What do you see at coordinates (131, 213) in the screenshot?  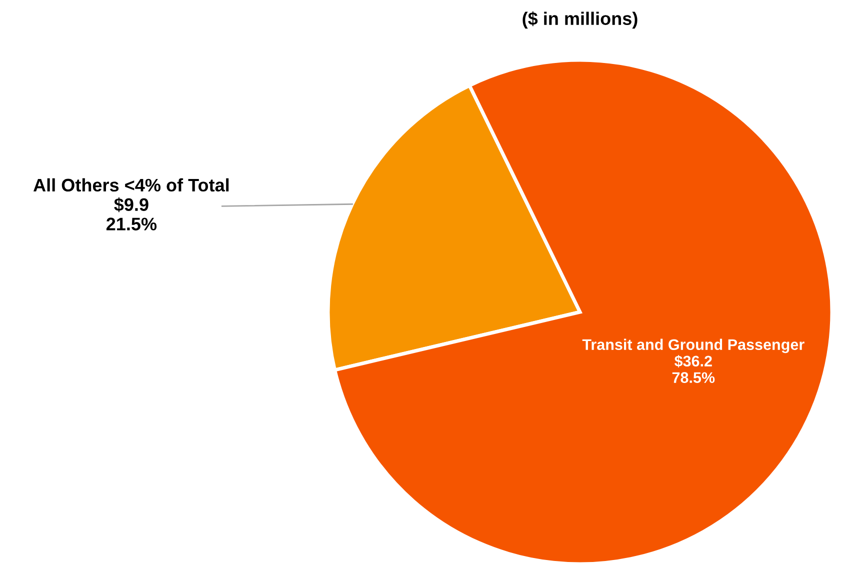 I see `data-label: $9.9 21.5%` at bounding box center [131, 213].